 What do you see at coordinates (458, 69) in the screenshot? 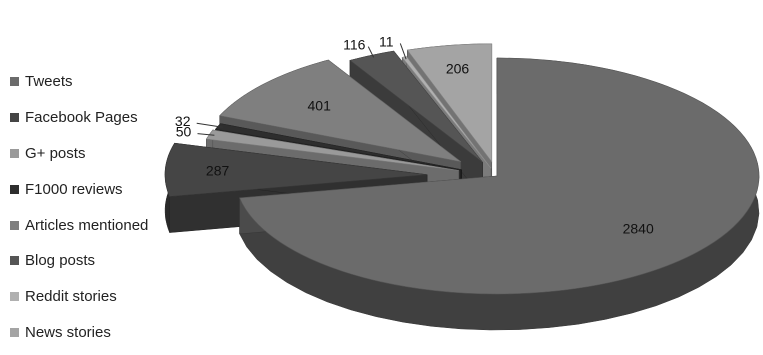
I see `data-label-news-stories: 206` at bounding box center [458, 69].